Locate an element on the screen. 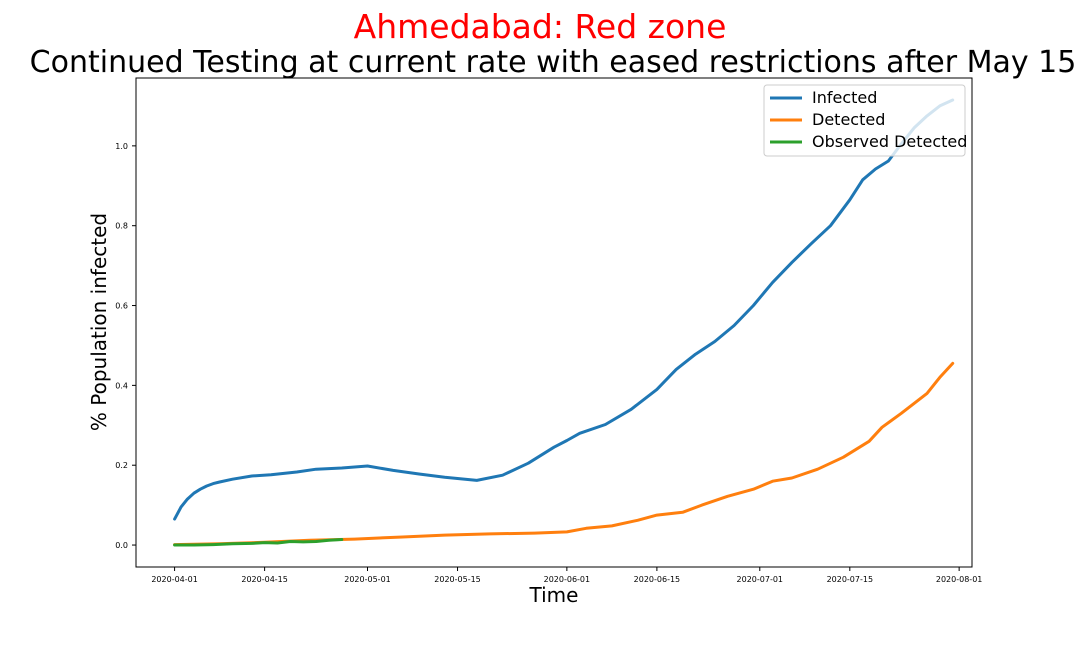  legend-box is located at coordinates (864, 120).